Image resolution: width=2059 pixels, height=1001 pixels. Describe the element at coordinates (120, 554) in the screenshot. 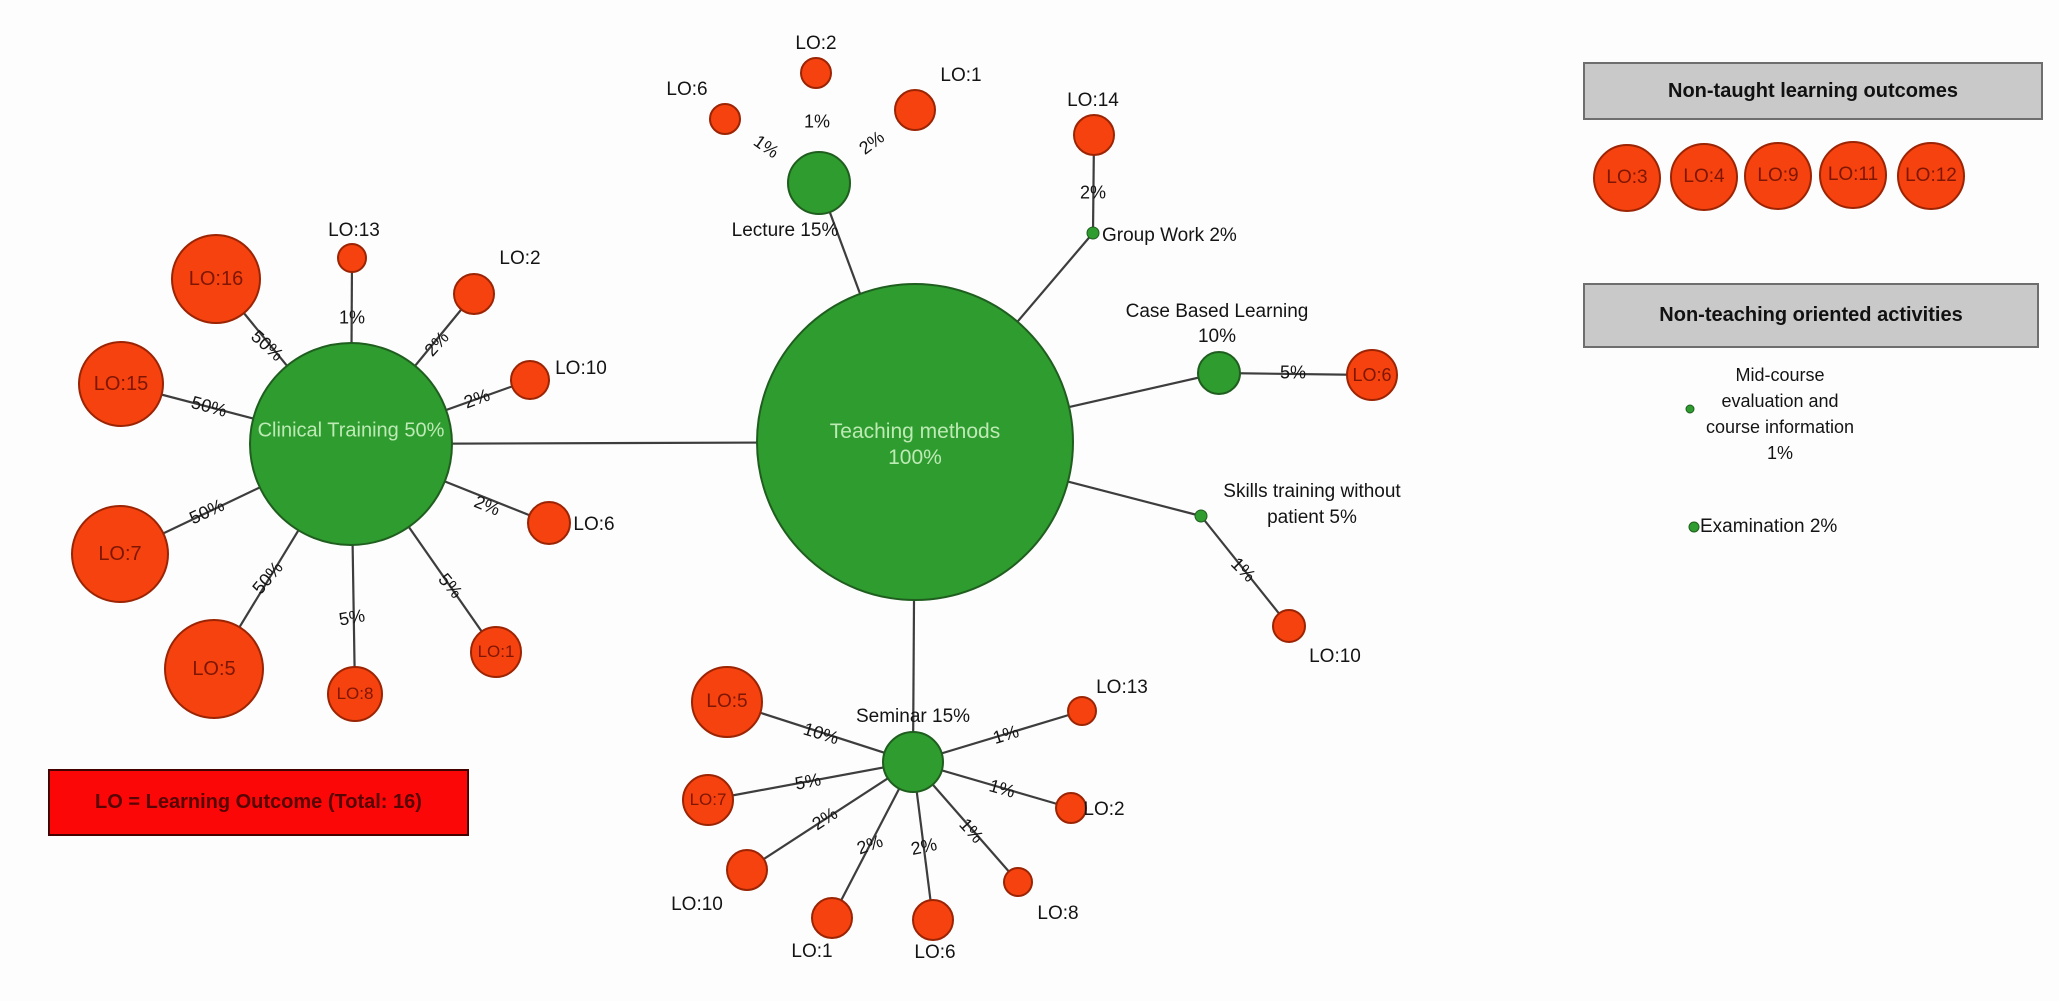

I see `node-clinical-lo7: LO:7` at that location.